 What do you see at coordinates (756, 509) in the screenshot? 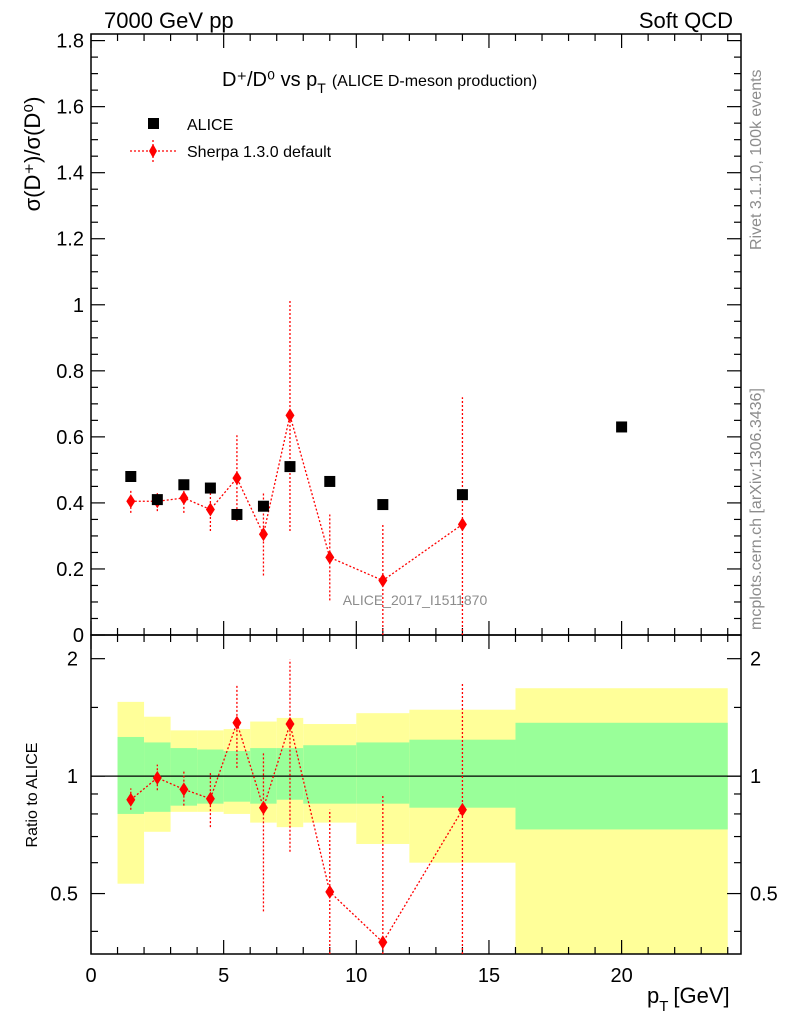
I see `mcplots-label: mcplots.cern.ch [arXiv:1306.3436]` at bounding box center [756, 509].